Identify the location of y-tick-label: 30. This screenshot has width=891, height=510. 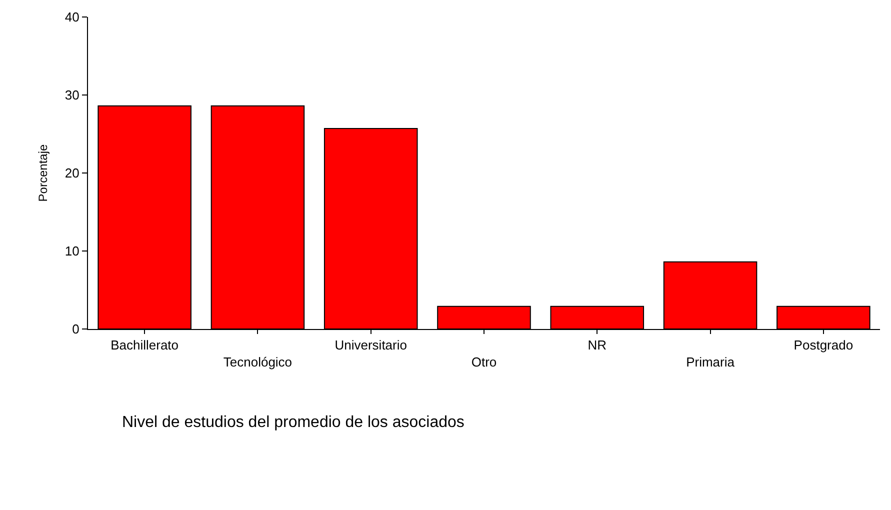
(72, 95).